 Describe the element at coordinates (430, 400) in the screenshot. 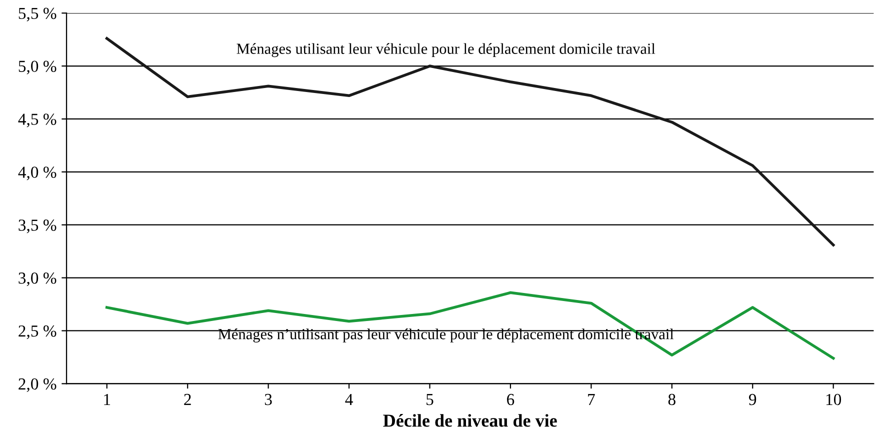

I see `x-tick-label: 5` at that location.